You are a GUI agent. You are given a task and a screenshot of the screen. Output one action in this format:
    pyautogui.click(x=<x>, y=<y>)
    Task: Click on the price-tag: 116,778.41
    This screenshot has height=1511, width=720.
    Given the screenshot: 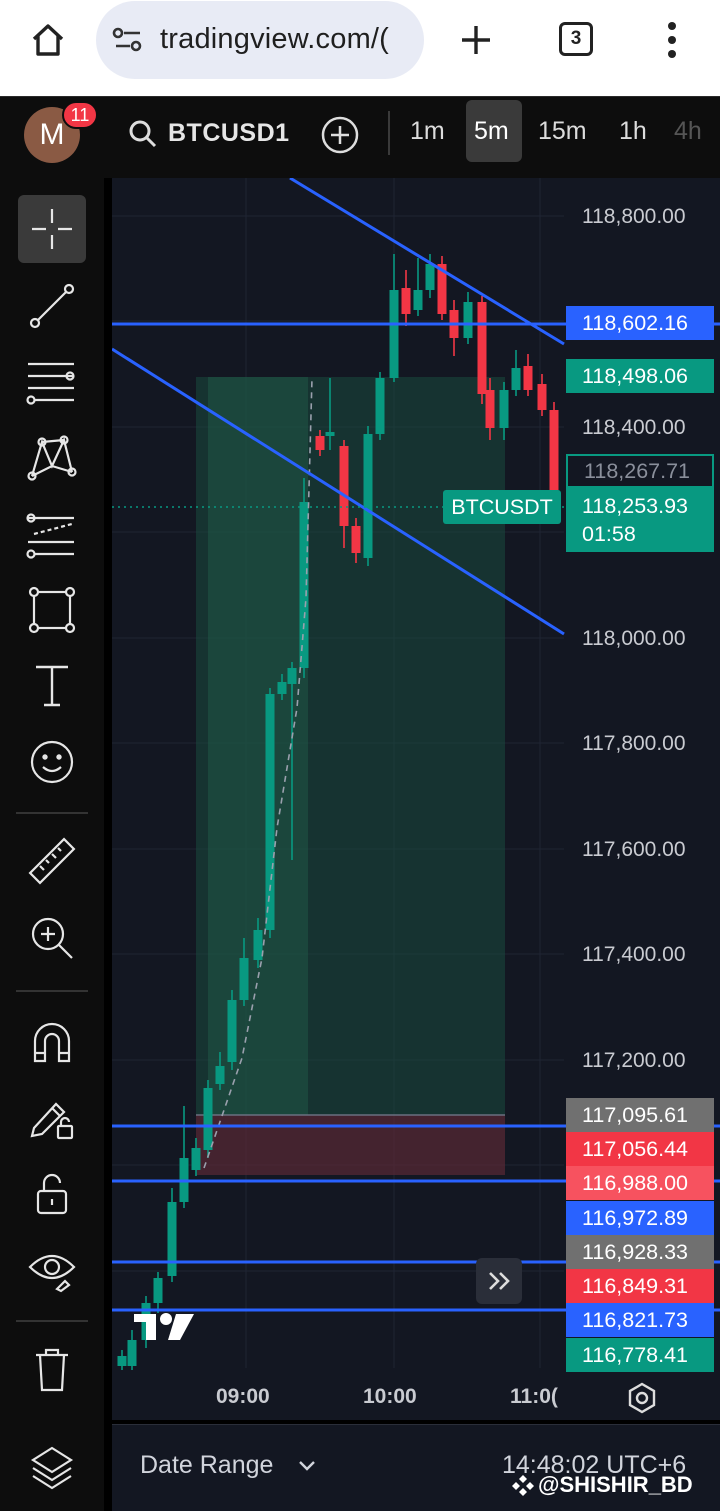 What is the action you would take?
    pyautogui.click(x=640, y=1355)
    